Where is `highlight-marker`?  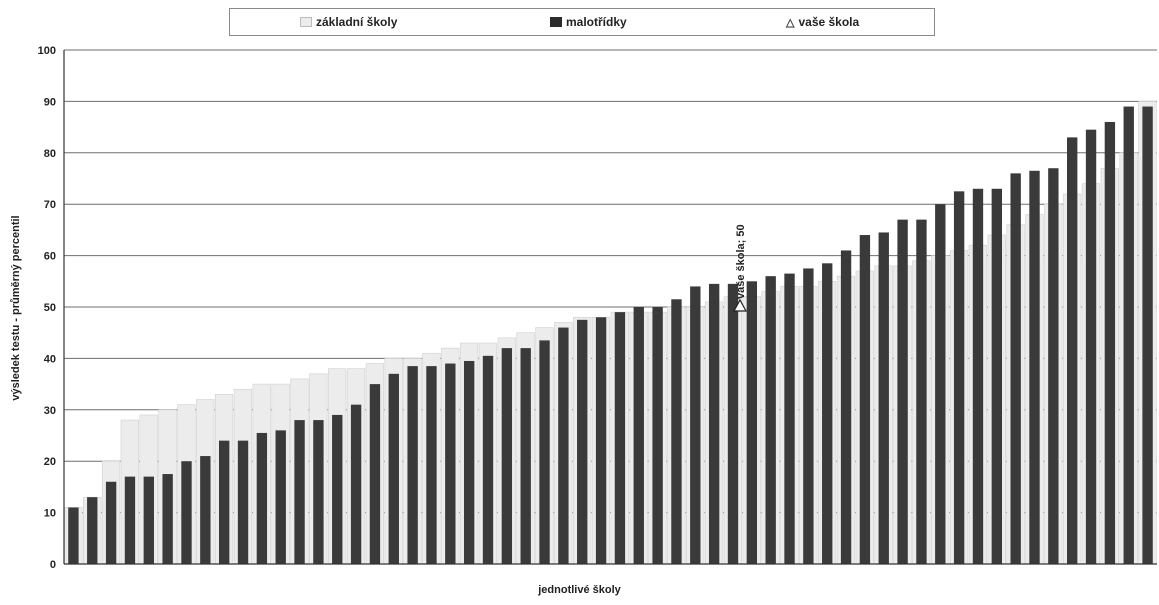
highlight-marker is located at coordinates (740, 305).